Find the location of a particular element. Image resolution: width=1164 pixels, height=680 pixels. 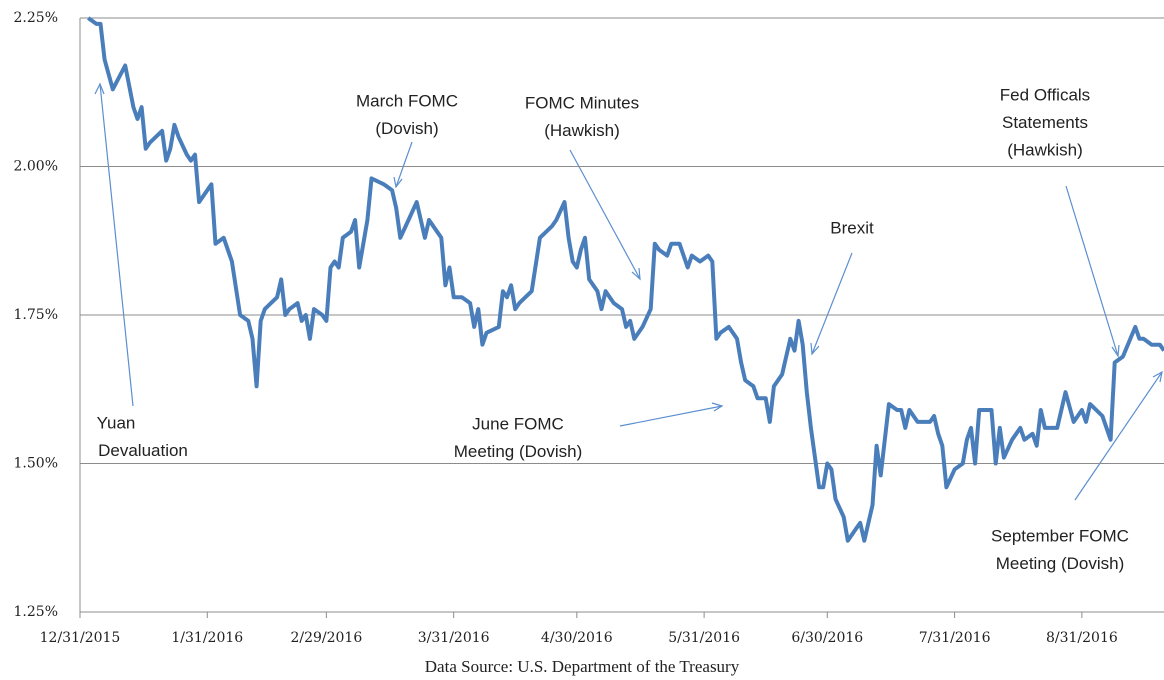

annotation: Statements is located at coordinates (1045, 122).